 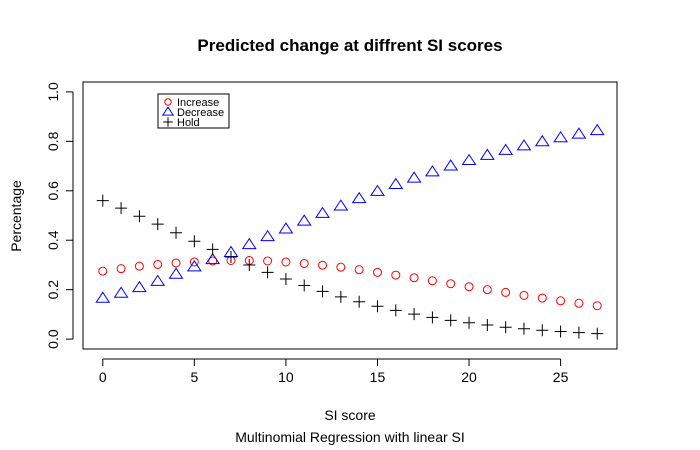 I want to click on y-tick-label: 0.6, so click(x=53, y=191).